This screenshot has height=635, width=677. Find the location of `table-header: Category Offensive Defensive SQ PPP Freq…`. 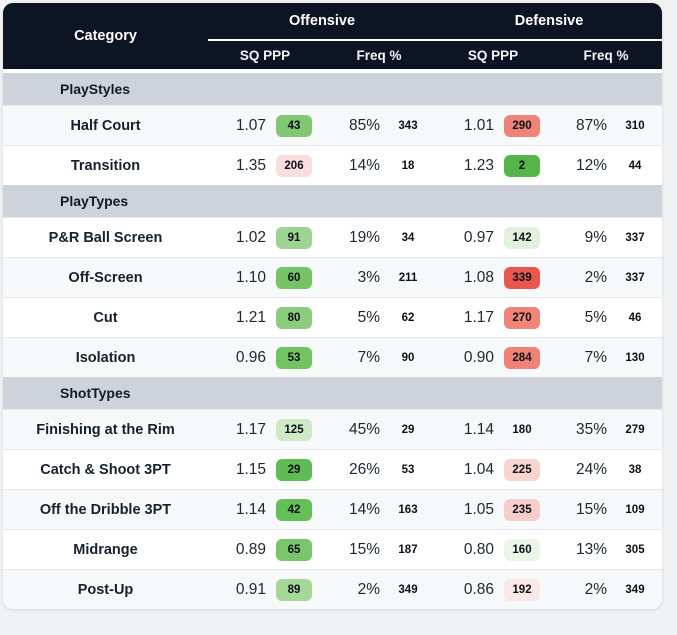

table-header: Category Offensive Defensive SQ PPP Freq… is located at coordinates (332, 37).